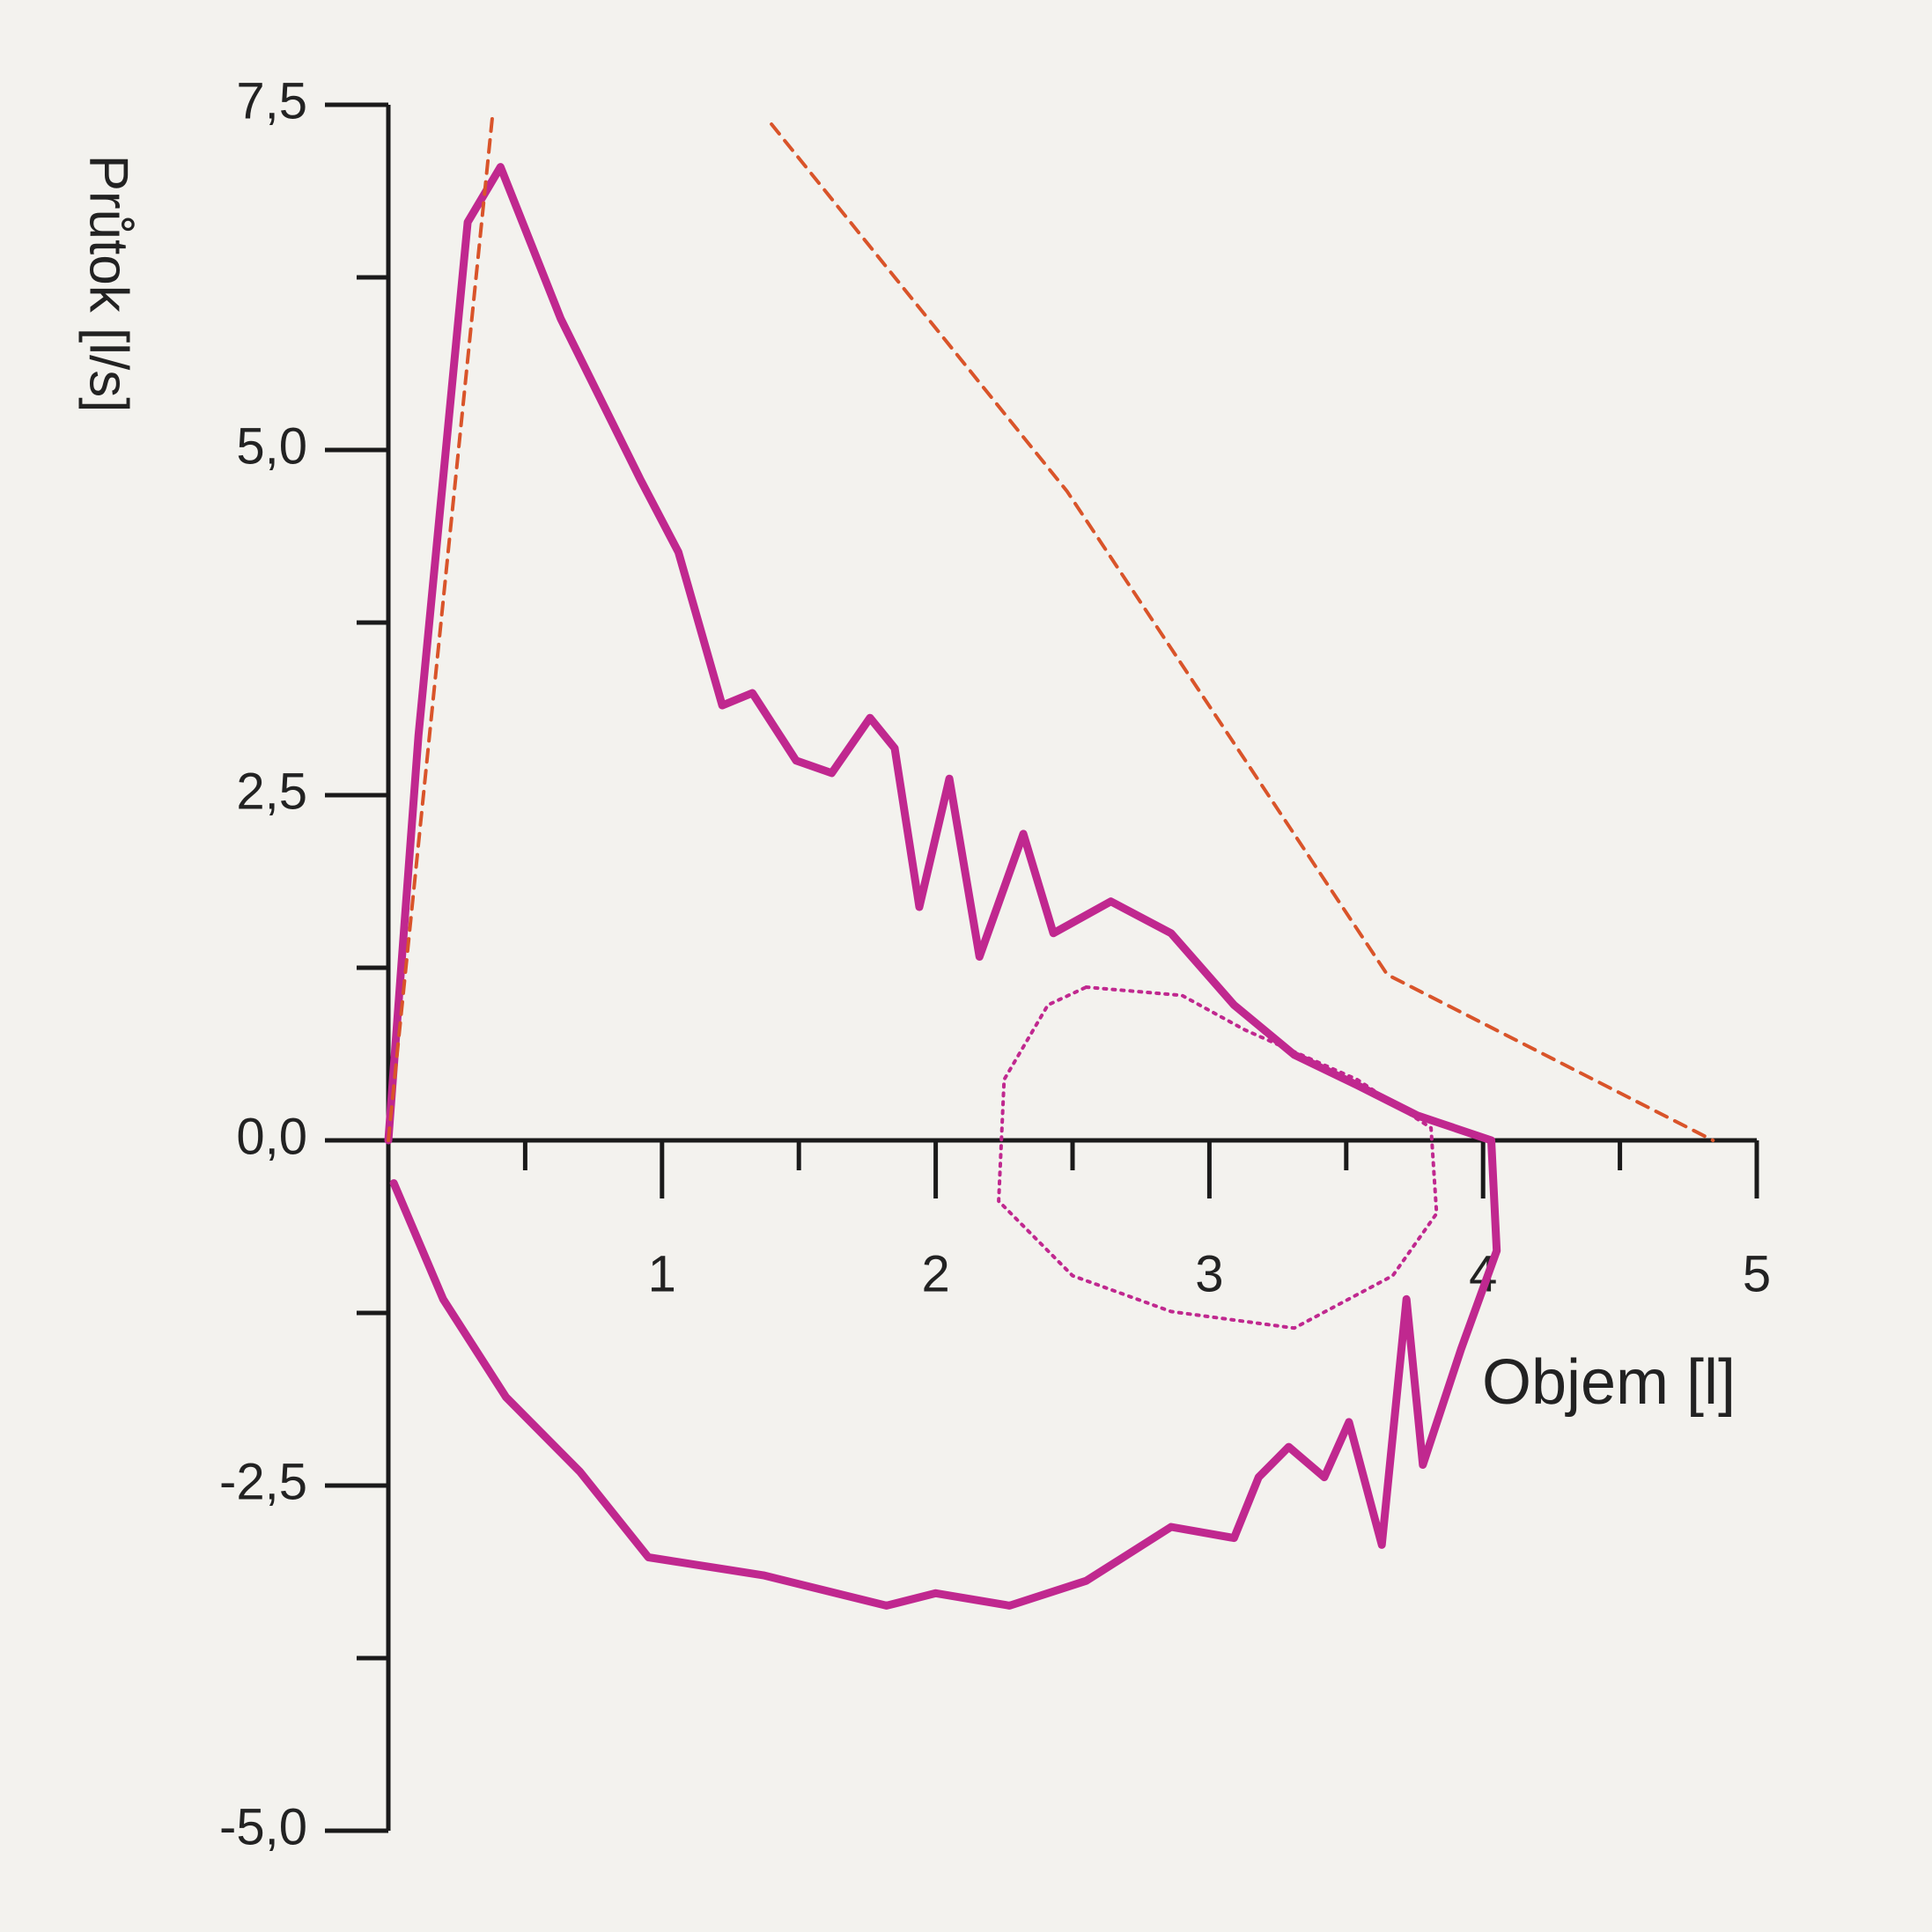 This screenshot has width=1932, height=1932. What do you see at coordinates (263, 1481) in the screenshot?
I see `y-tick-label: -2,5` at bounding box center [263, 1481].